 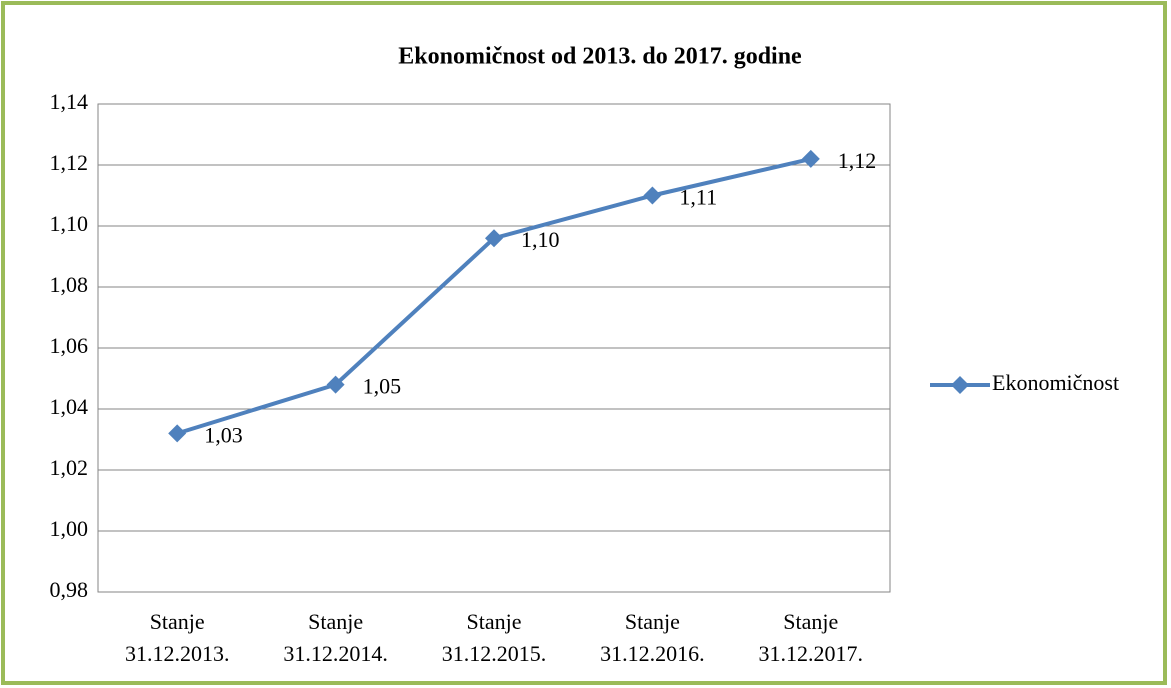 I want to click on y-tick-label: 1,12, so click(x=69, y=162).